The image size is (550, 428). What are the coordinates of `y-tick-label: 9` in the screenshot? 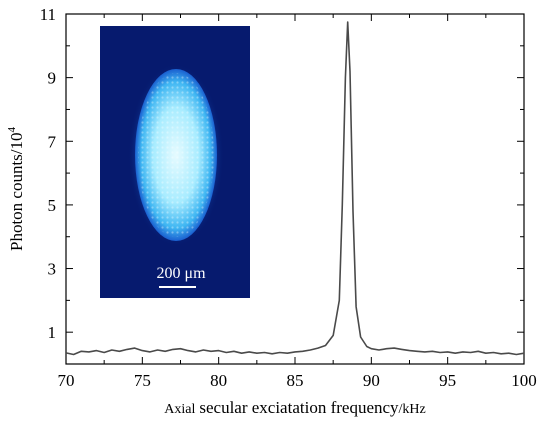 It's located at (52, 78).